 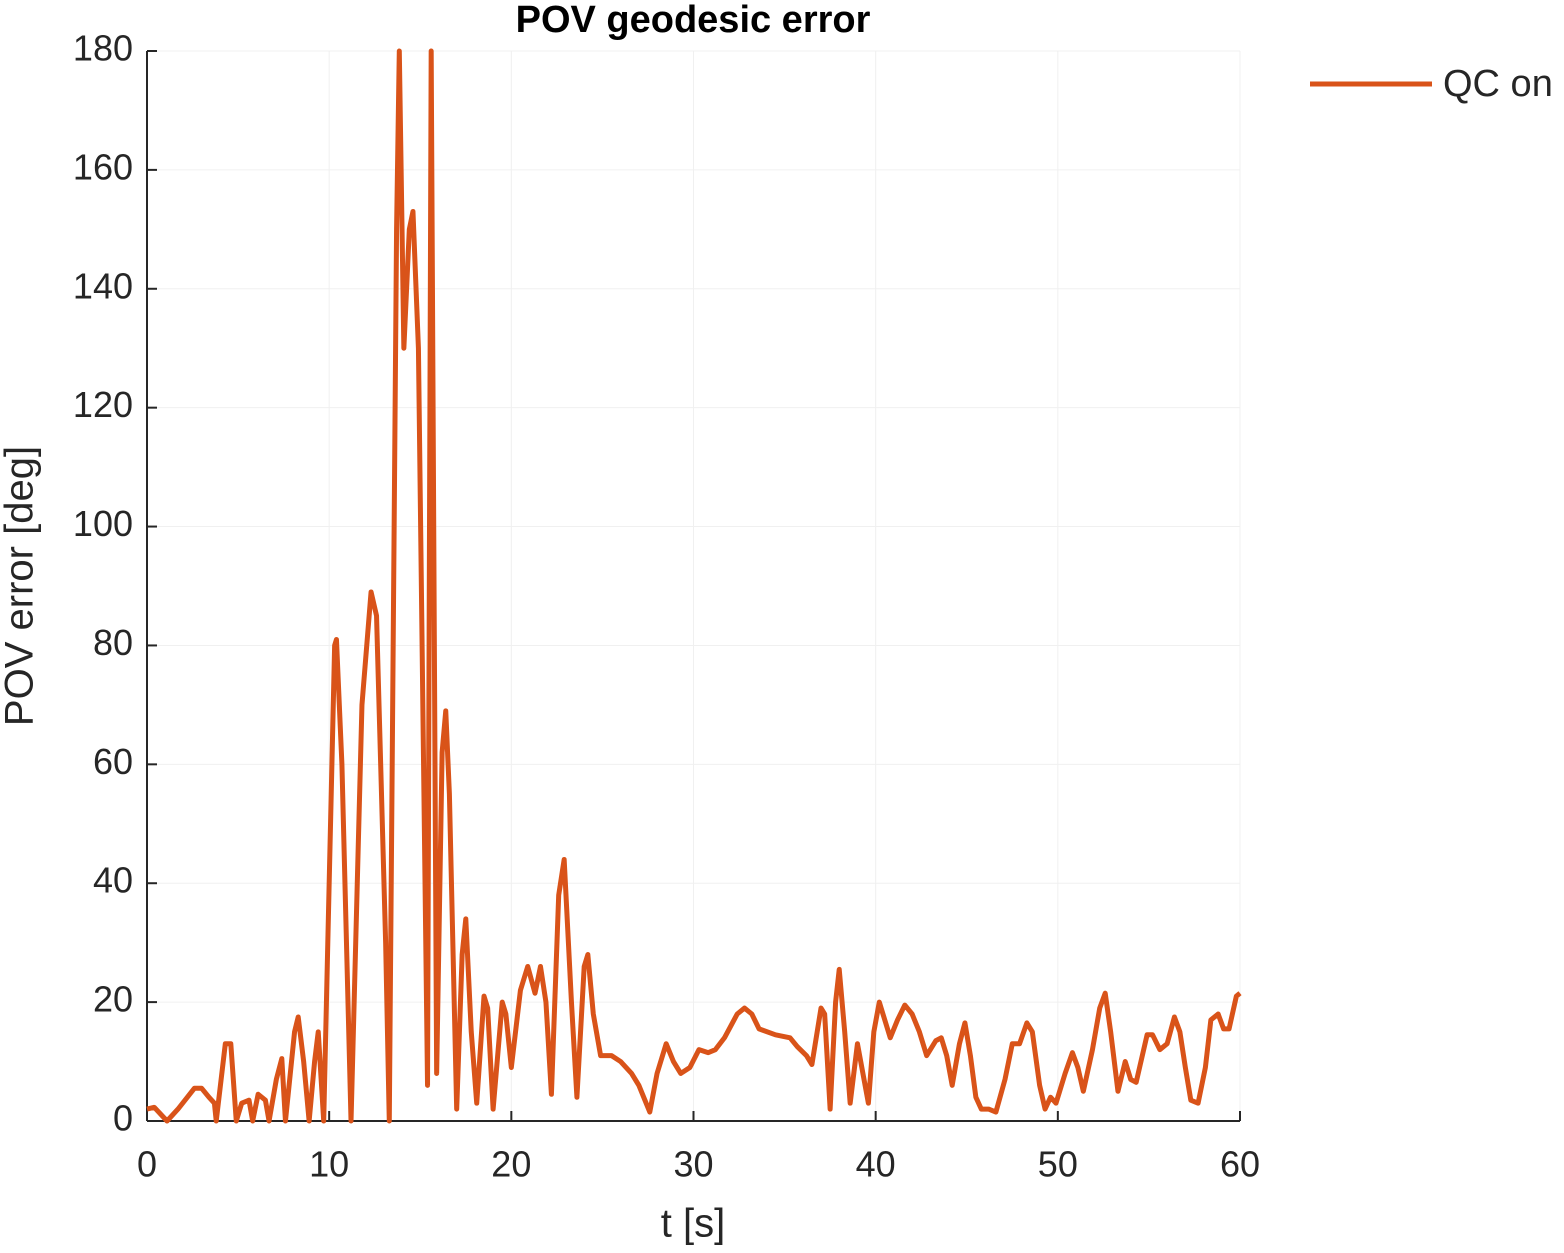 What do you see at coordinates (876, 1164) in the screenshot?
I see `x-tick-label: 40` at bounding box center [876, 1164].